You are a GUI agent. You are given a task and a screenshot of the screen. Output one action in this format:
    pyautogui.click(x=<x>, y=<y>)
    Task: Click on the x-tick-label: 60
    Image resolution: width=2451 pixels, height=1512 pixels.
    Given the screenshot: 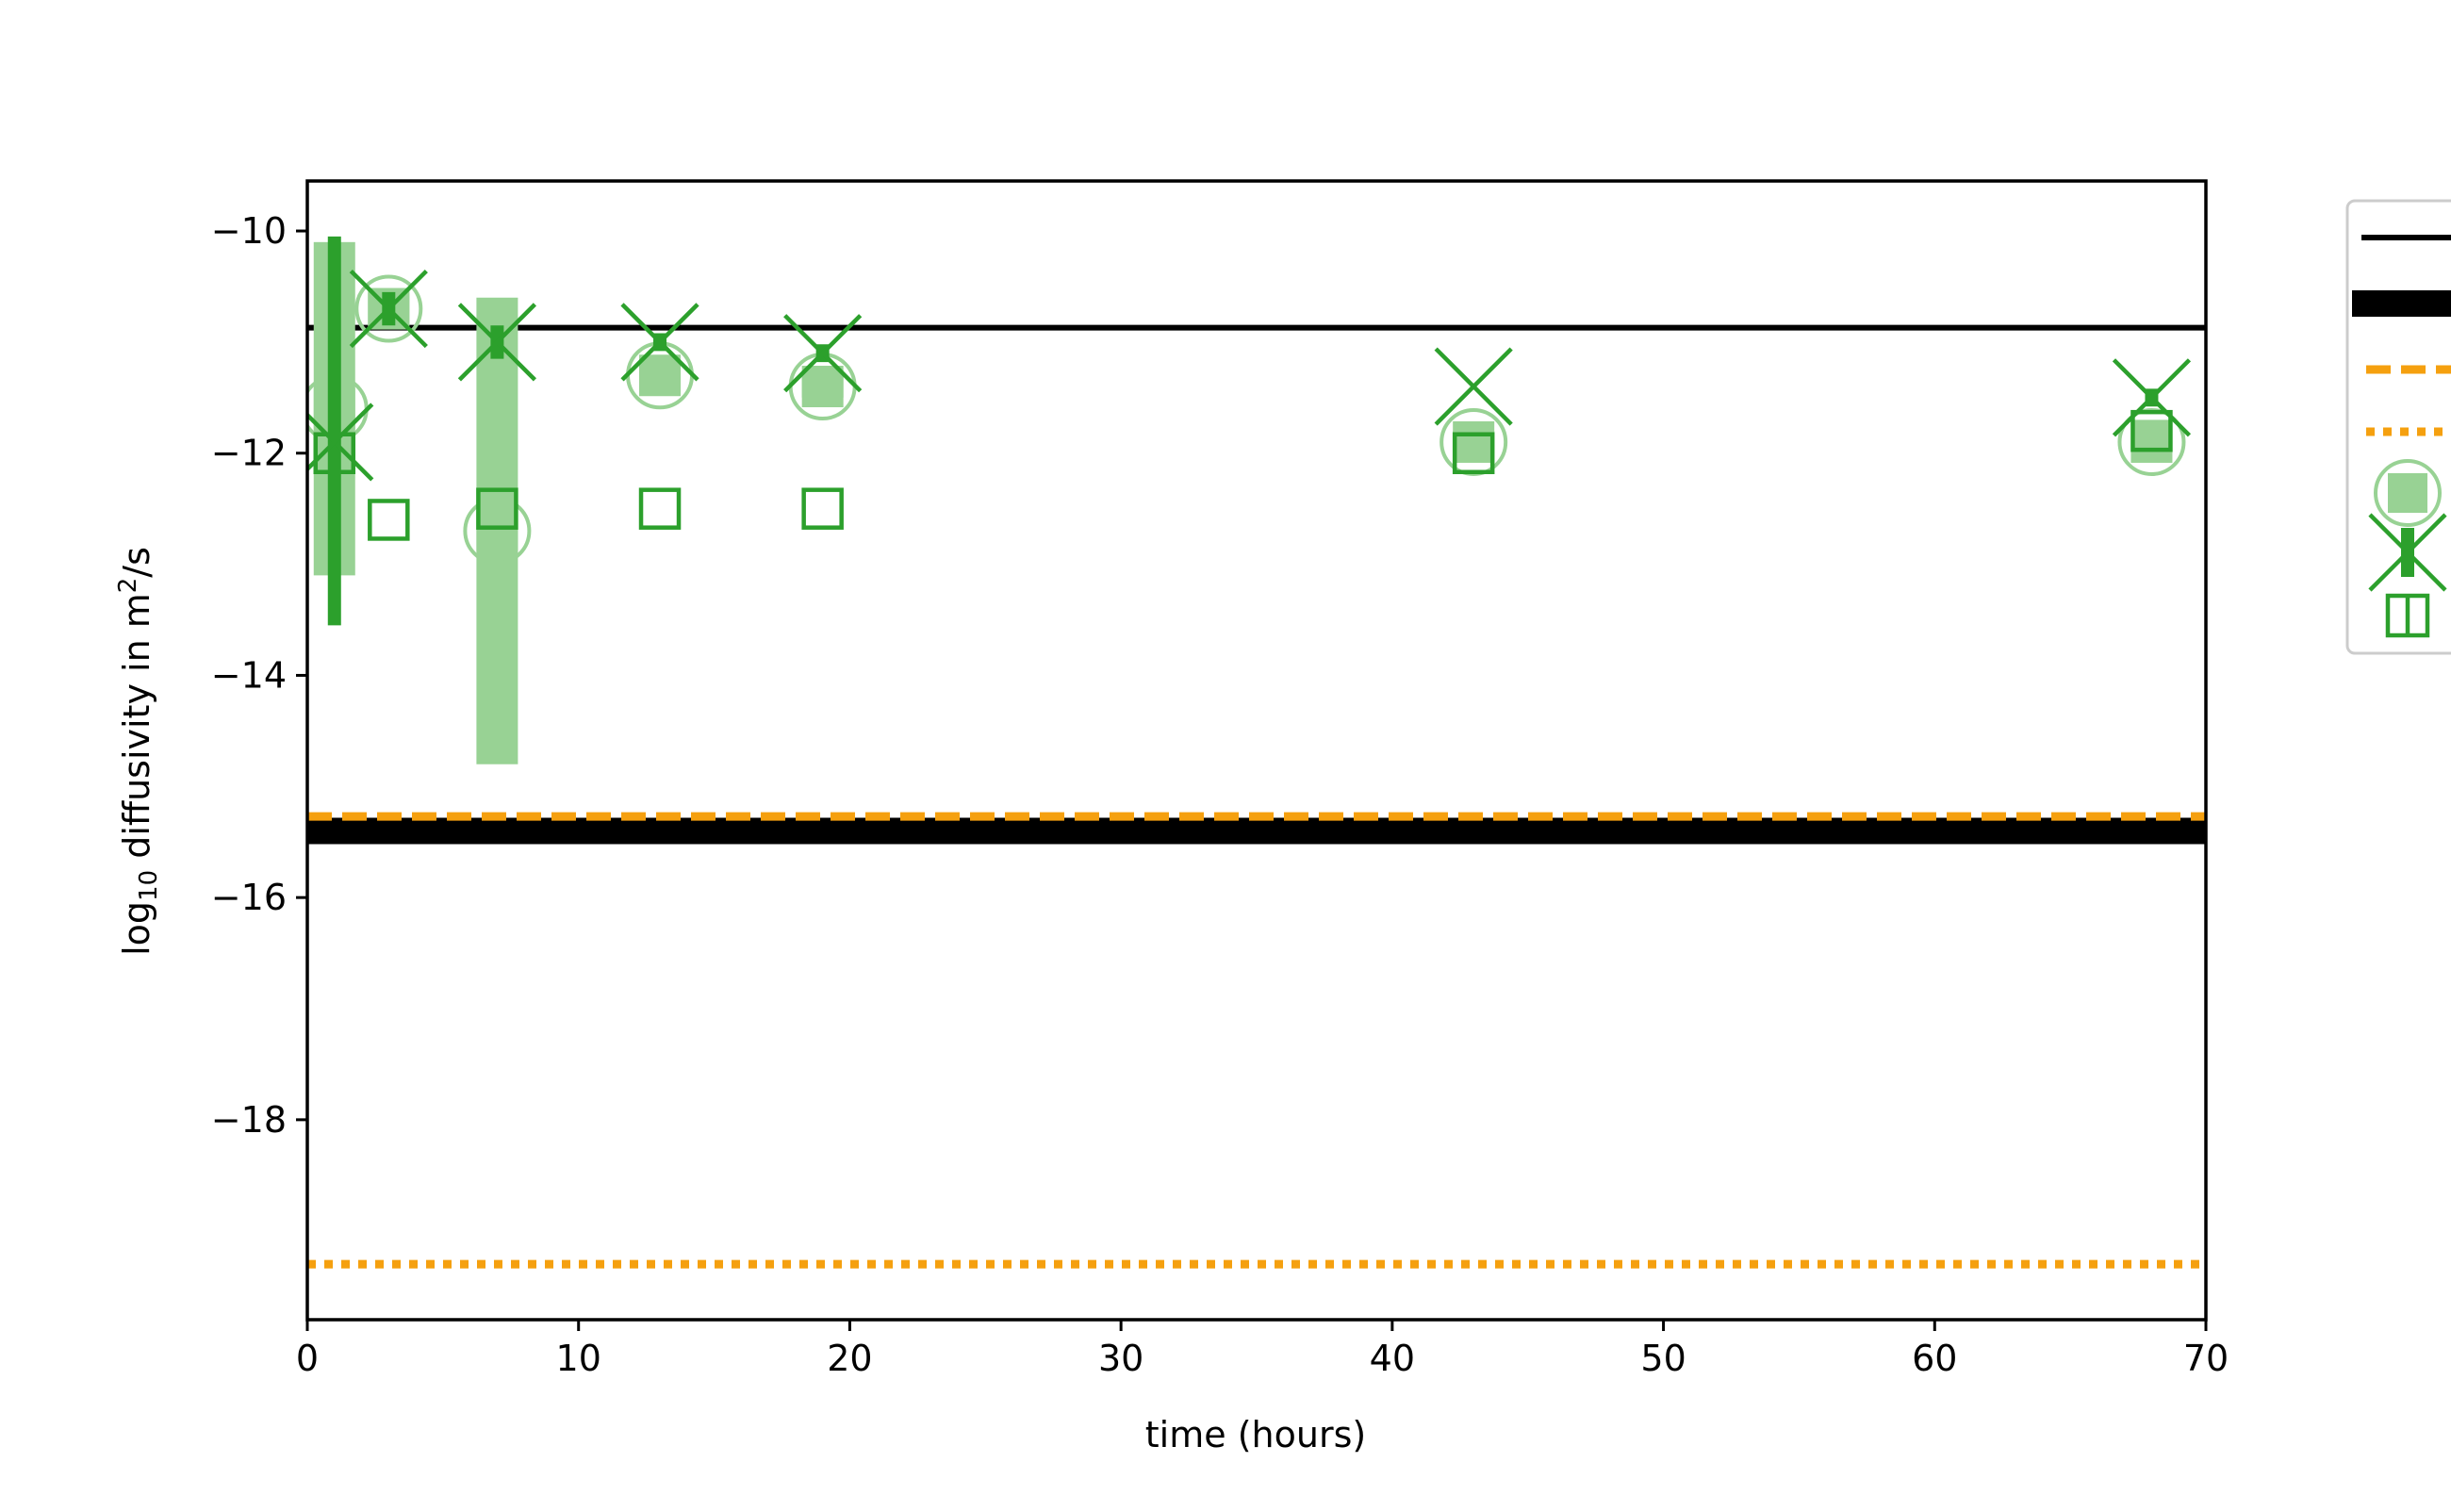 What is the action you would take?
    pyautogui.click(x=1934, y=1359)
    